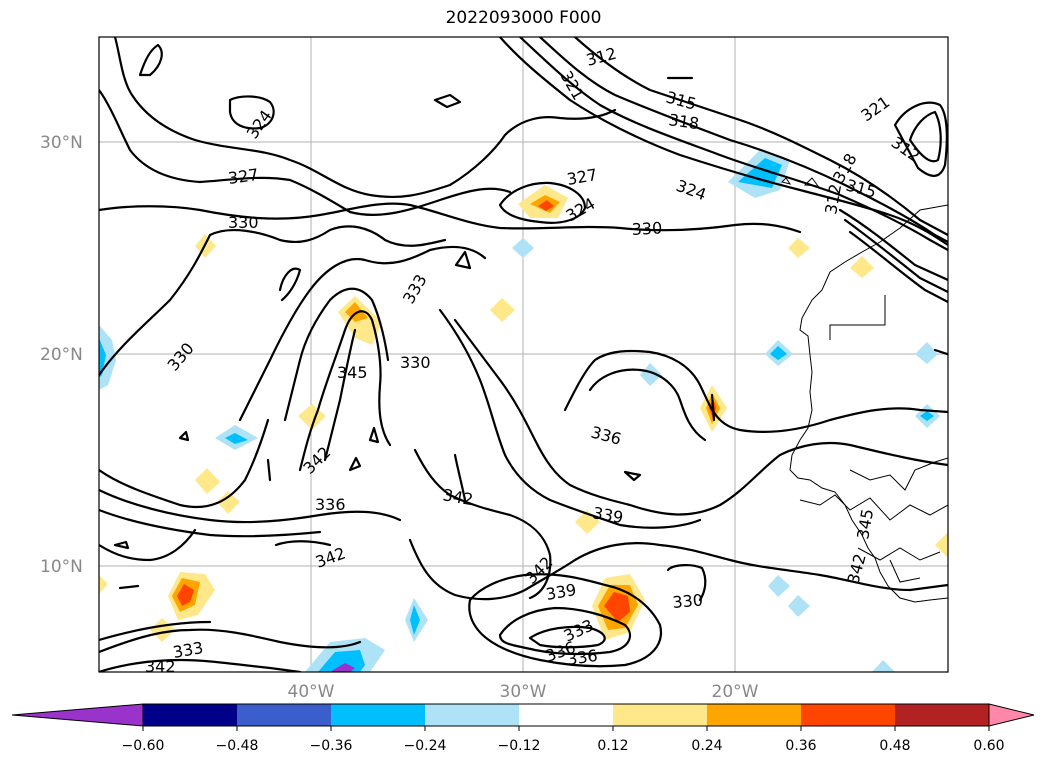 This screenshot has width=1047, height=765. What do you see at coordinates (61, 567) in the screenshot?
I see `lat-label: 10°N` at bounding box center [61, 567].